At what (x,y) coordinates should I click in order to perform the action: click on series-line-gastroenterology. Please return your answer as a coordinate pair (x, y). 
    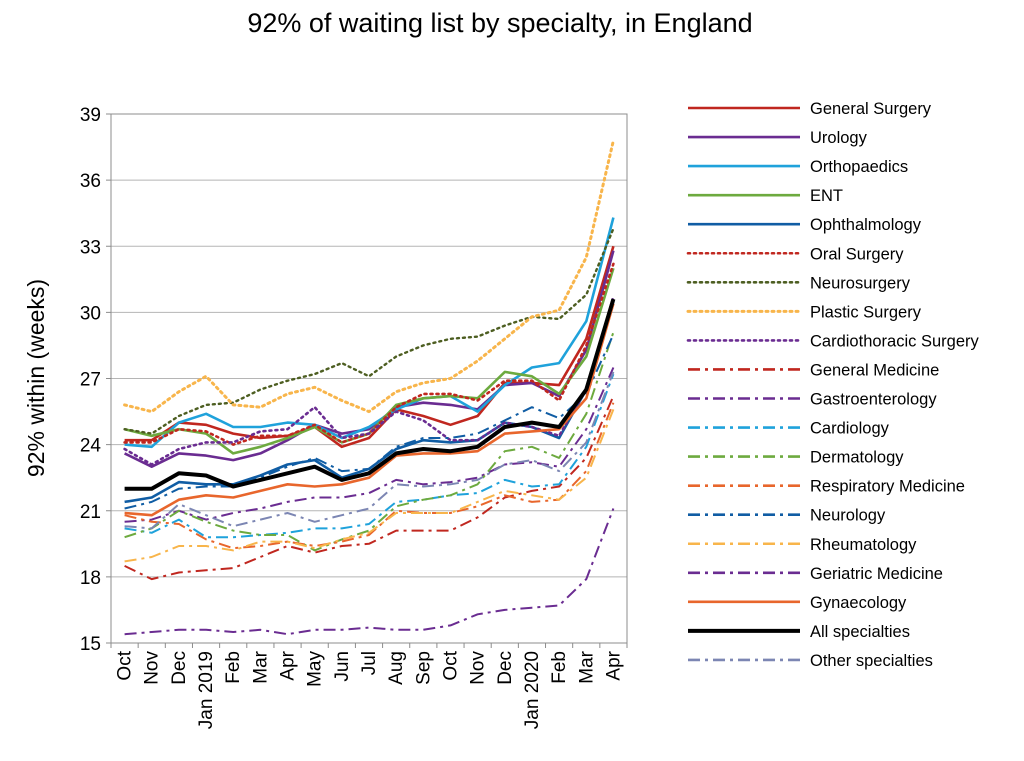
    Looking at the image, I should click on (369, 445).